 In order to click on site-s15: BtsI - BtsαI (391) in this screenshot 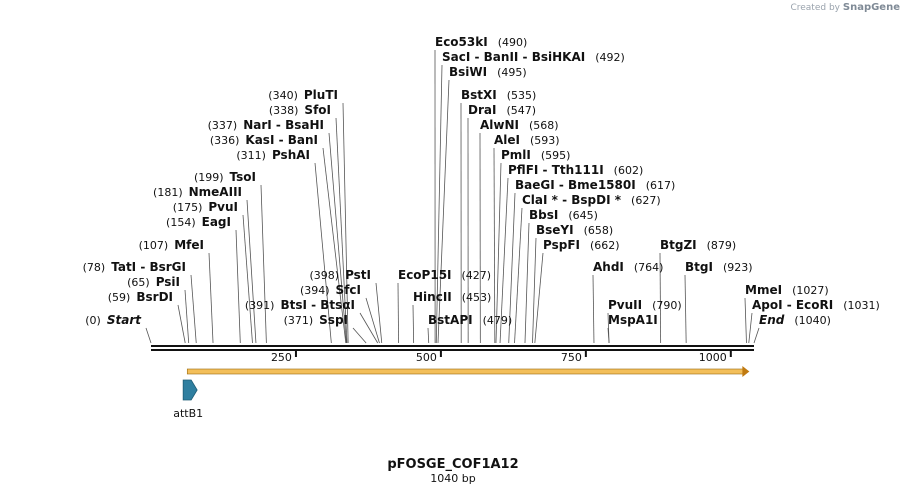, I will do `click(300, 305)`.